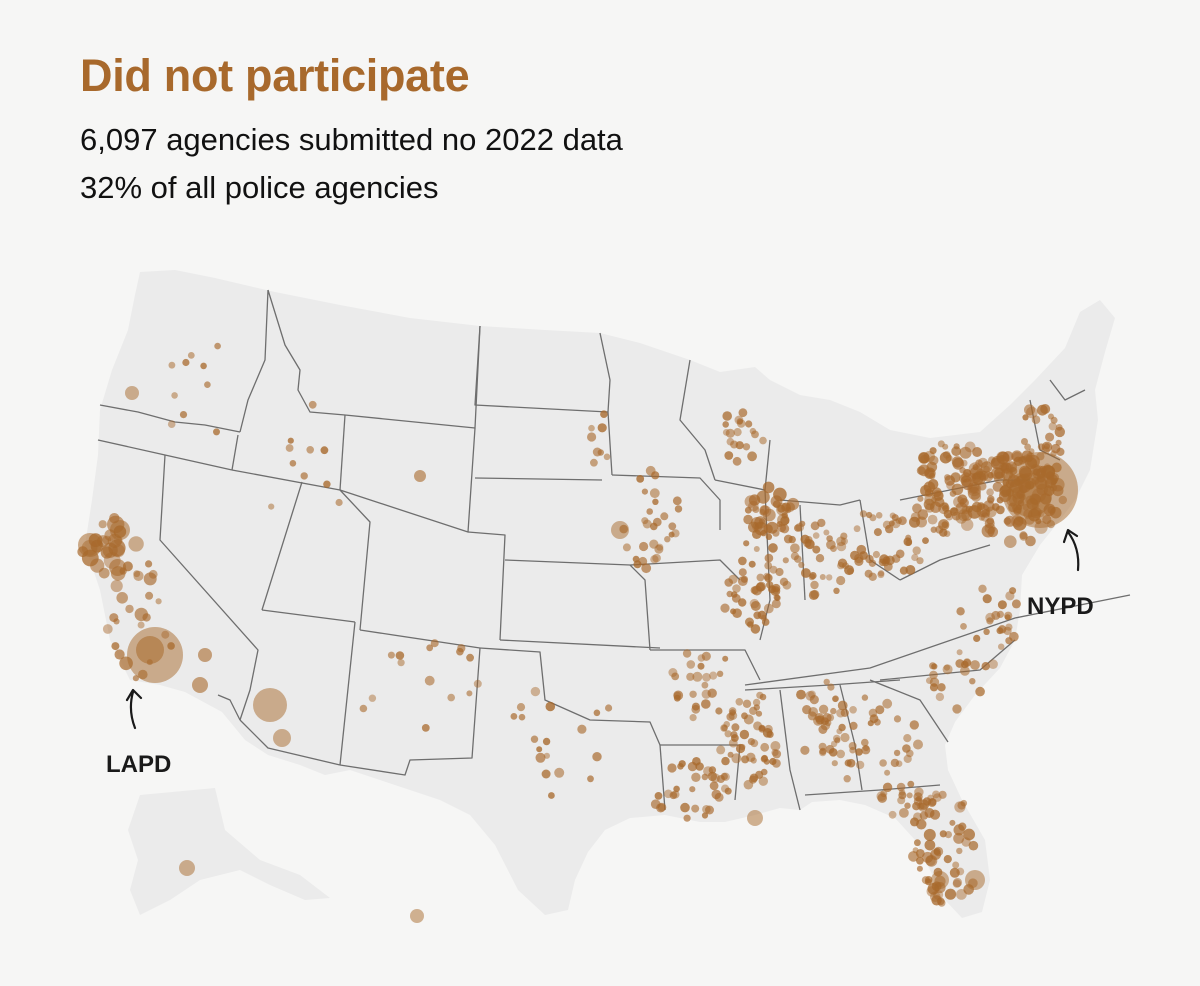 The height and width of the screenshot is (986, 1200). Describe the element at coordinates (254, 361) in the screenshot. I see `border-wa-id` at that location.